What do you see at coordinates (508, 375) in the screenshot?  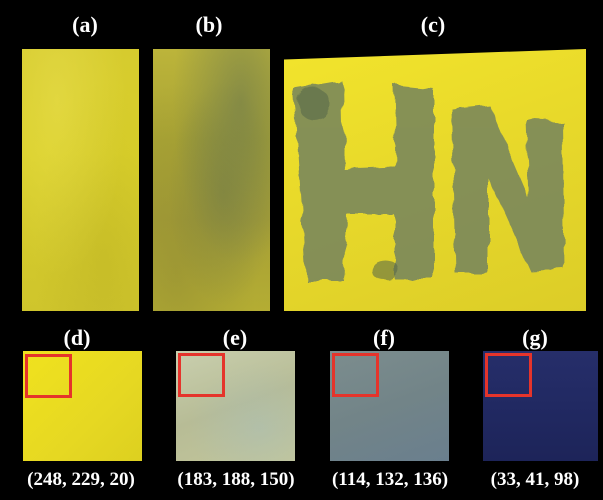 I see `swatch-g-highlight-box` at bounding box center [508, 375].